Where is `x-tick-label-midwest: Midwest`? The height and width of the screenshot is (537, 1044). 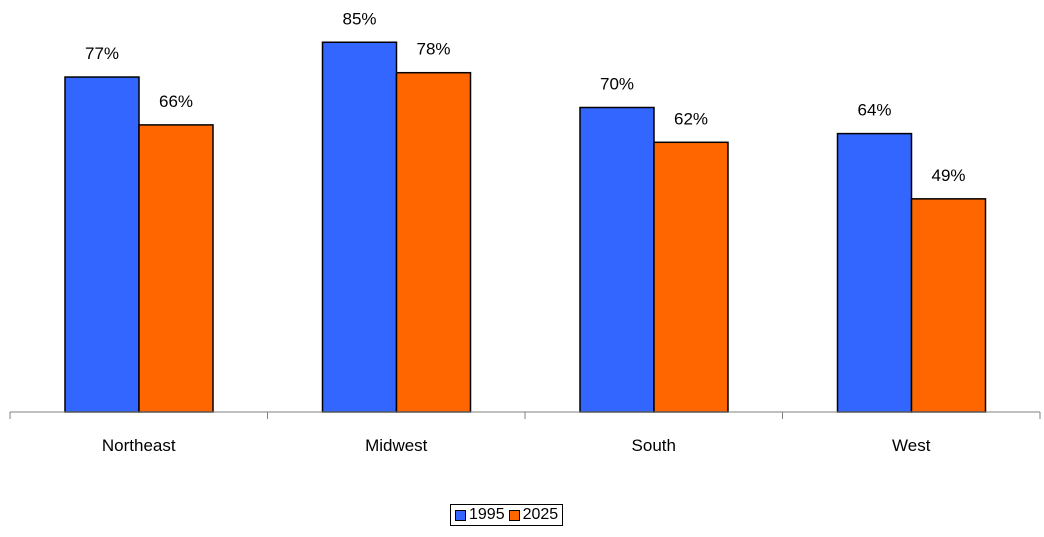 x-tick-label-midwest: Midwest is located at coordinates (396, 445).